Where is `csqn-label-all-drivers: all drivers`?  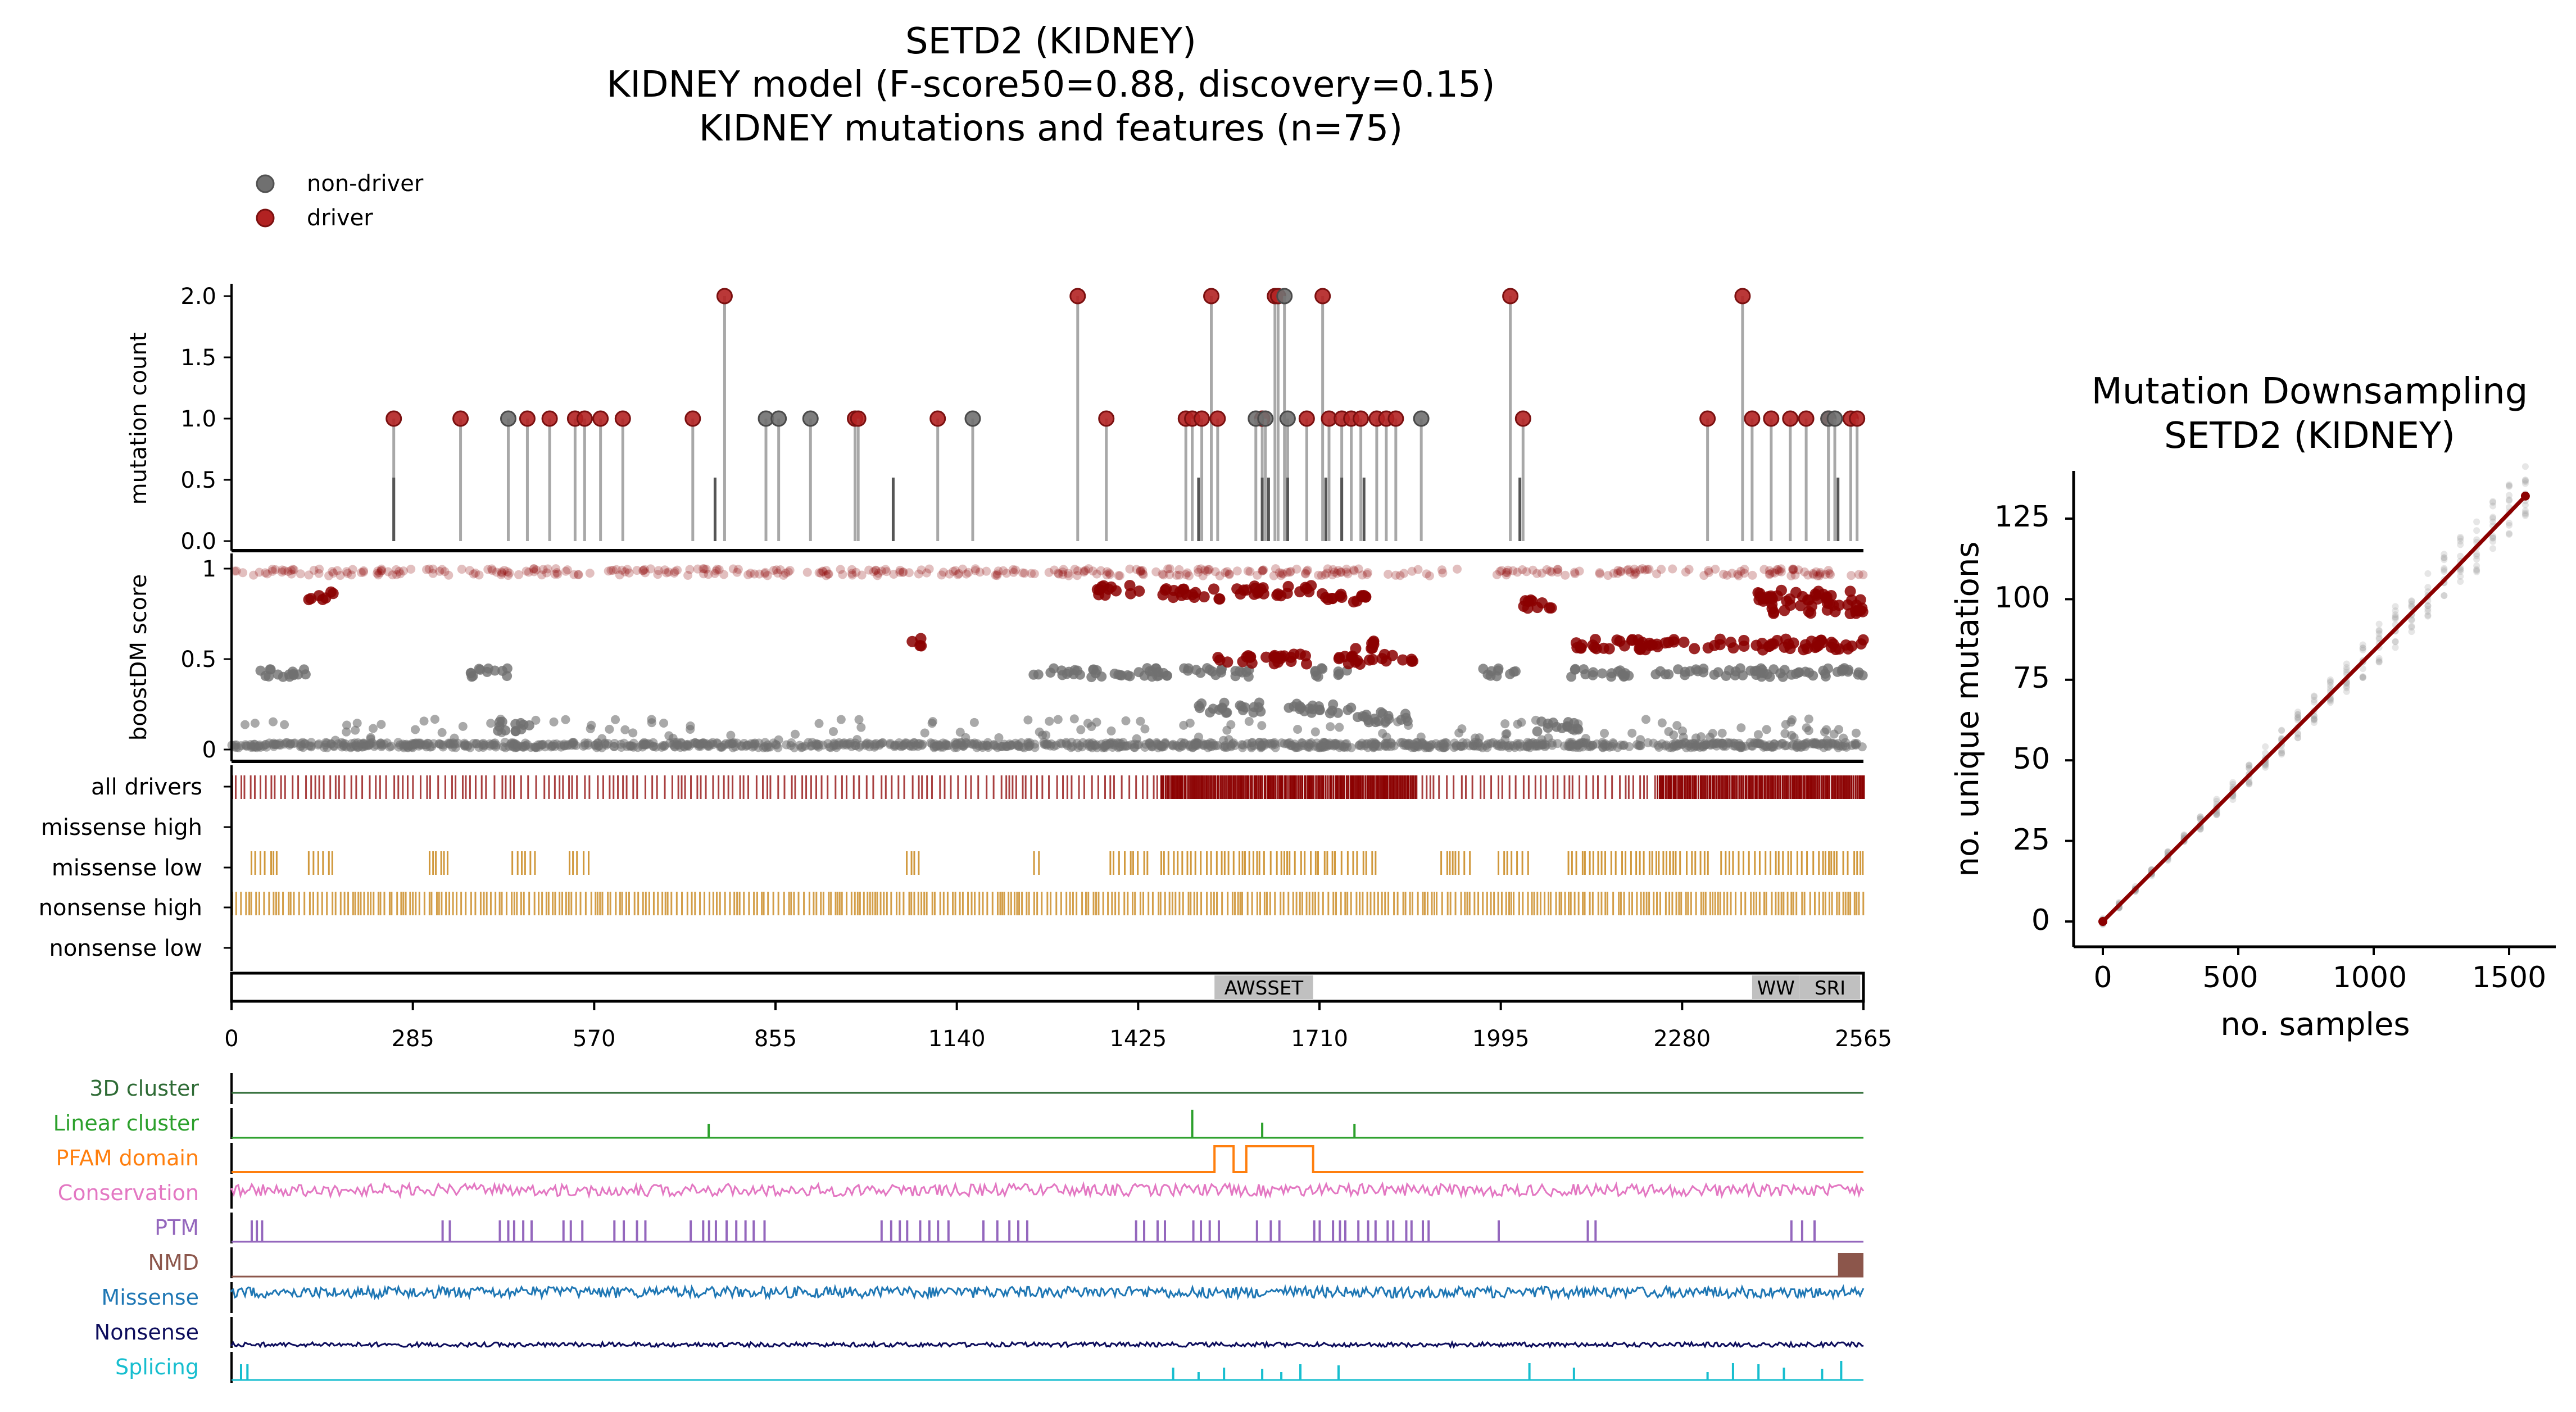
csqn-label-all-drivers: all drivers is located at coordinates (146, 787).